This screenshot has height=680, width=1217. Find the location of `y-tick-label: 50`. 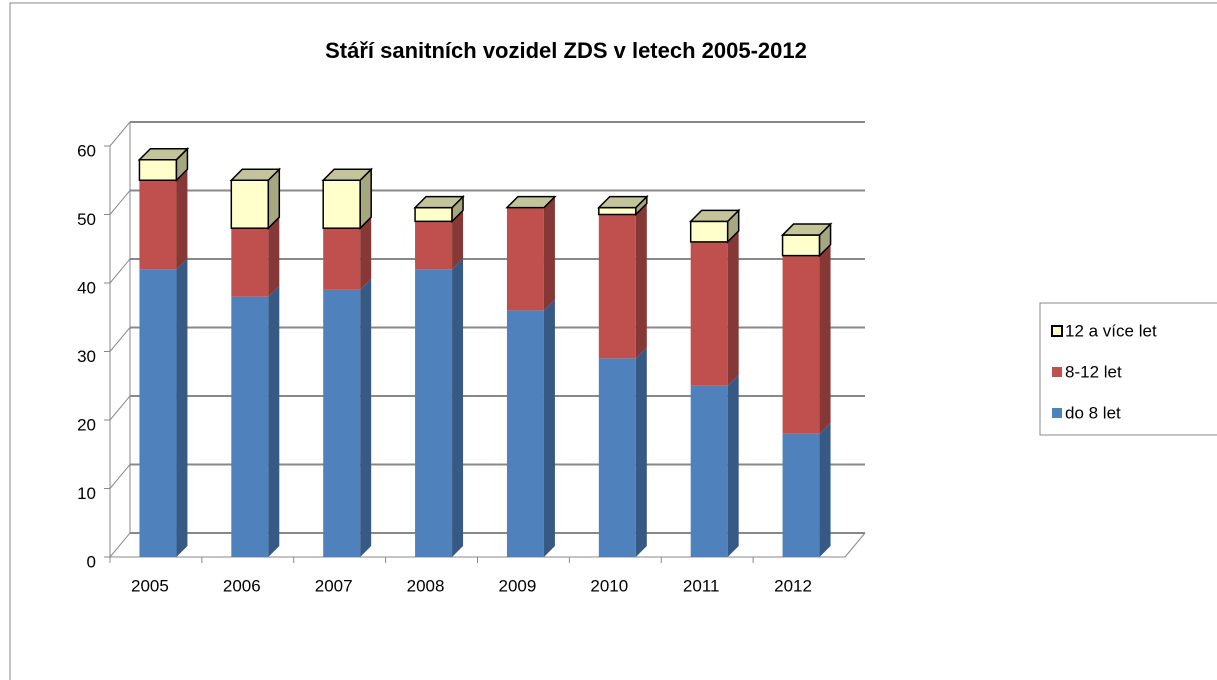

y-tick-label: 50 is located at coordinates (86, 219).